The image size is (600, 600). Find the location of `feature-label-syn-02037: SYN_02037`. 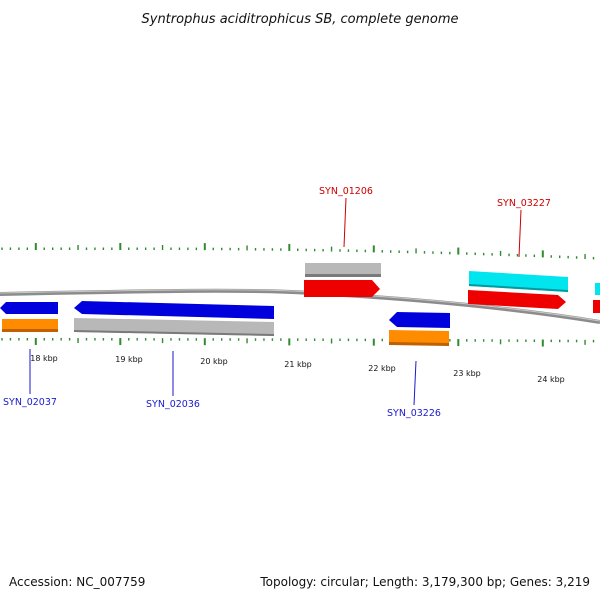

feature-label-syn-02037: SYN_02037 is located at coordinates (30, 402).